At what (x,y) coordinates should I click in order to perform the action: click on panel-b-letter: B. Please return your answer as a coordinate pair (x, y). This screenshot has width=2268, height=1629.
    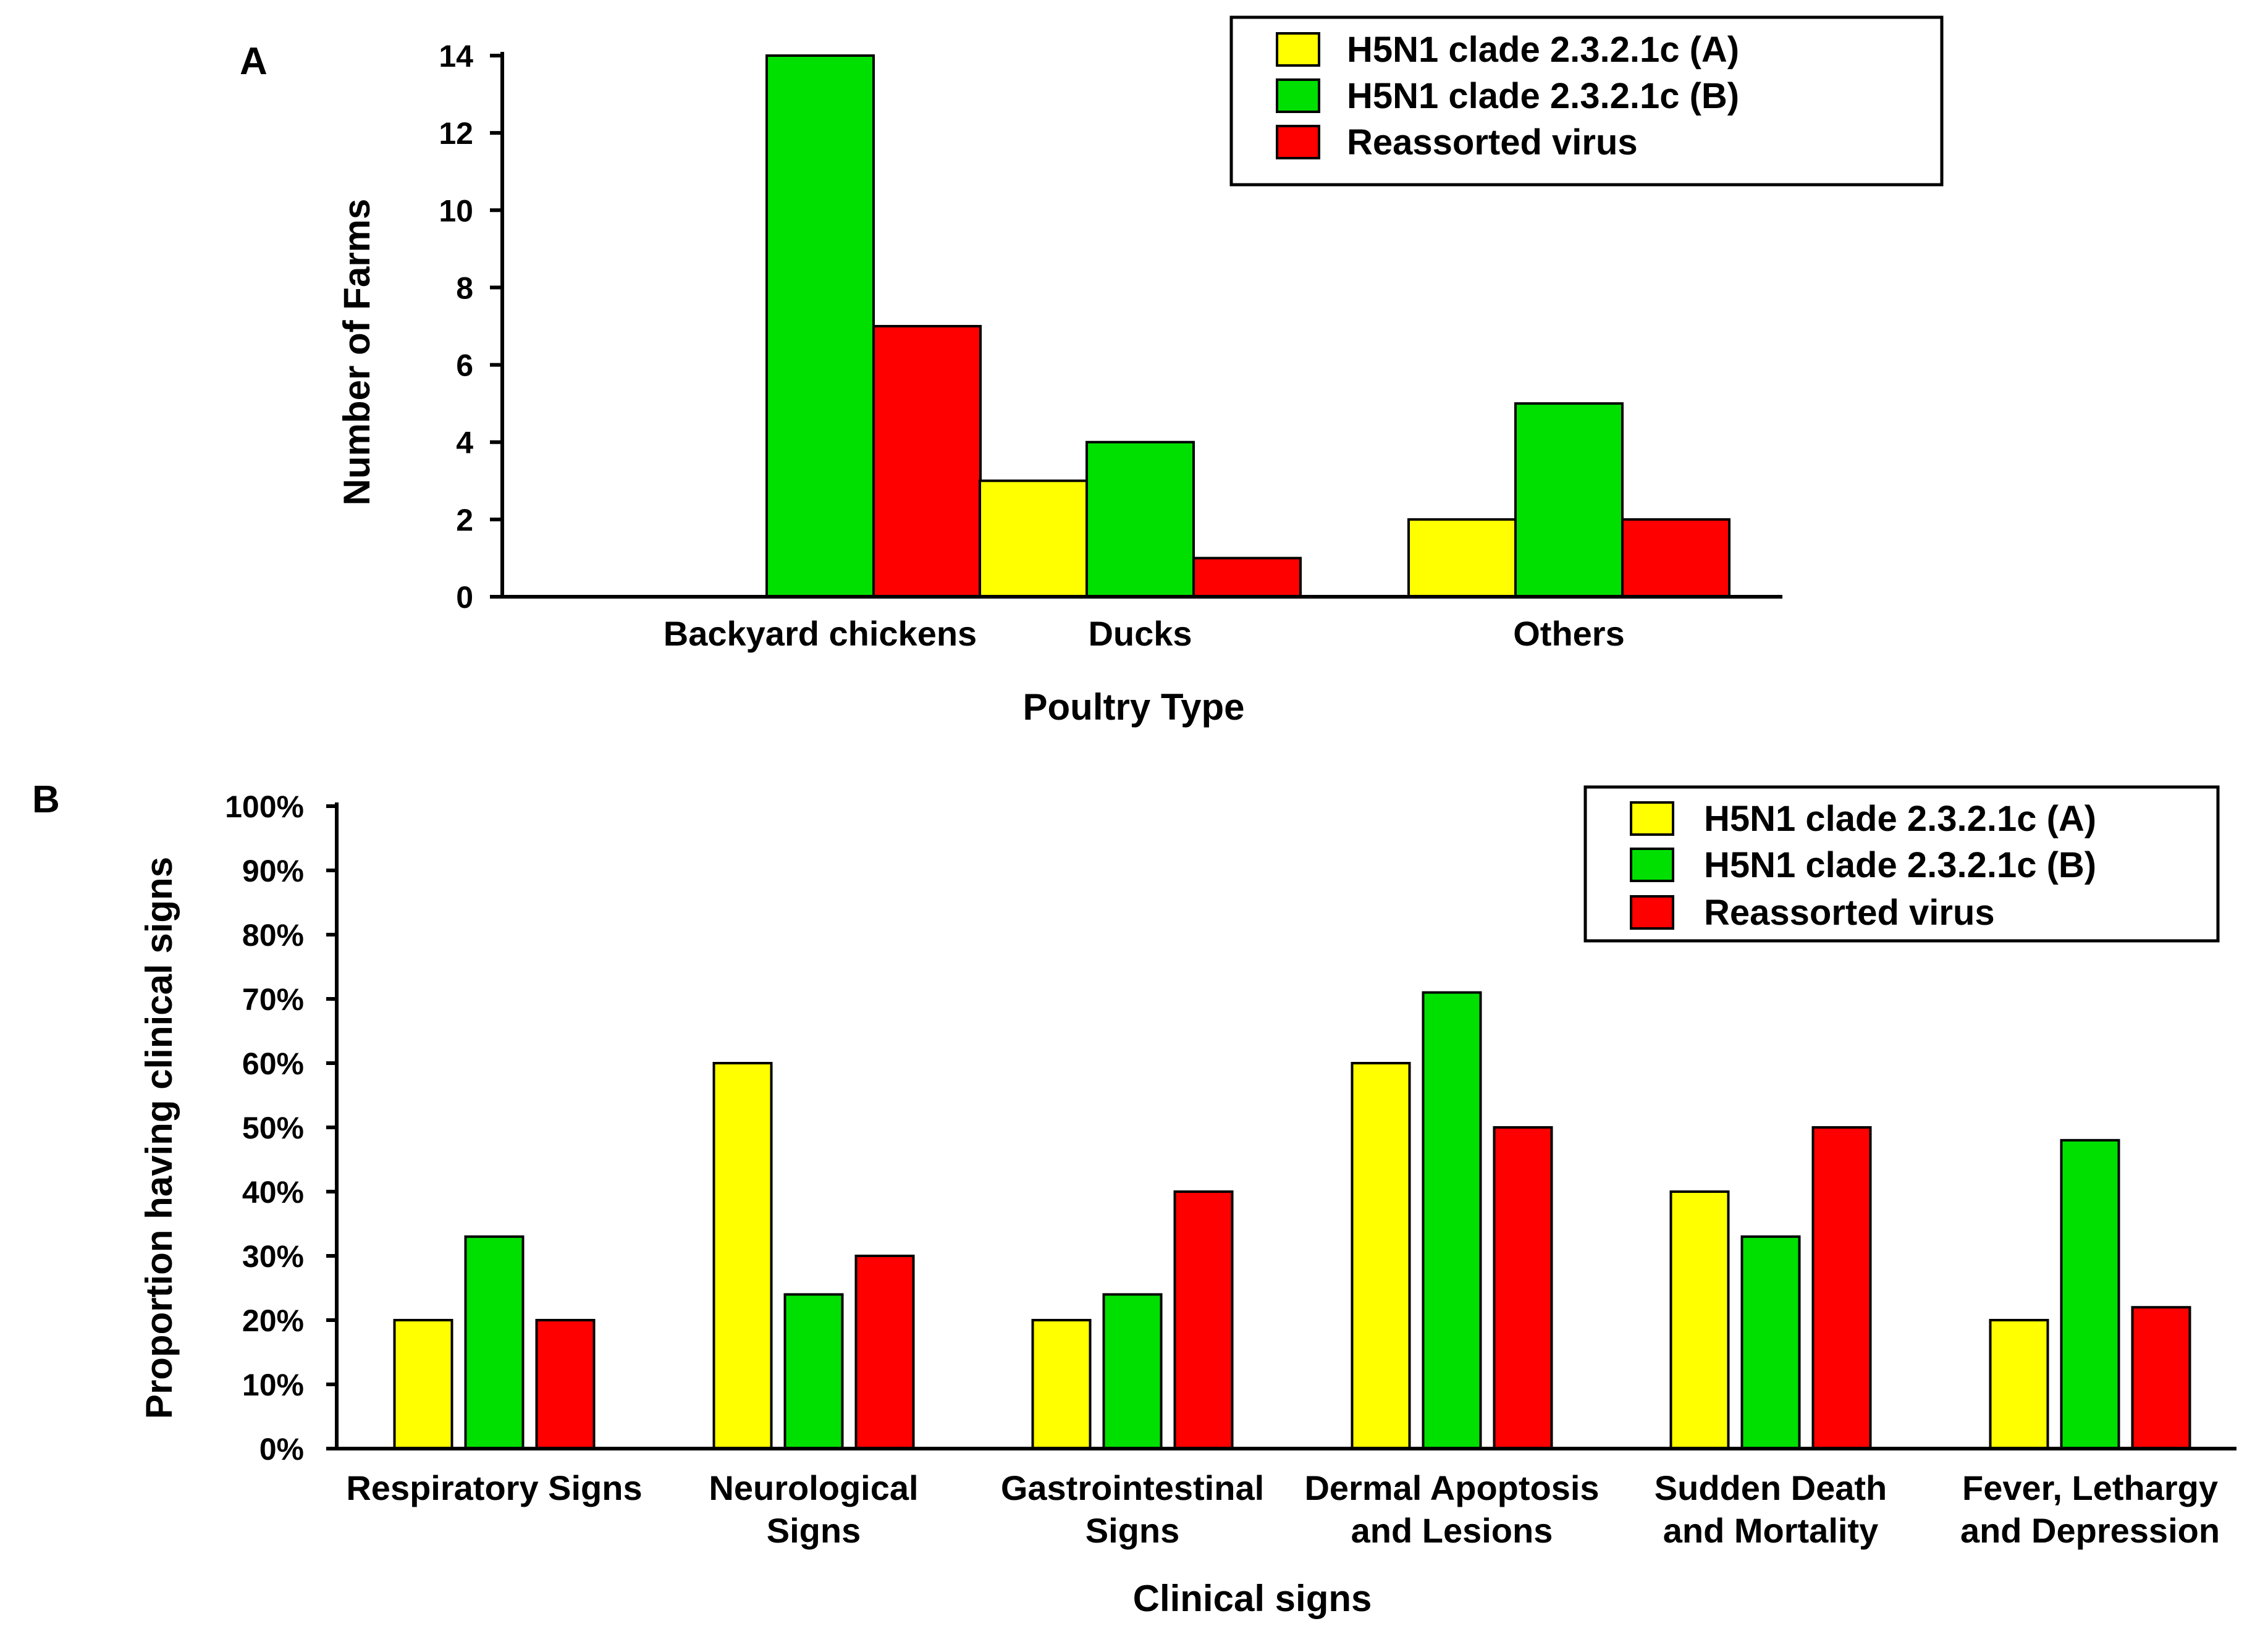
    Looking at the image, I should click on (46, 799).